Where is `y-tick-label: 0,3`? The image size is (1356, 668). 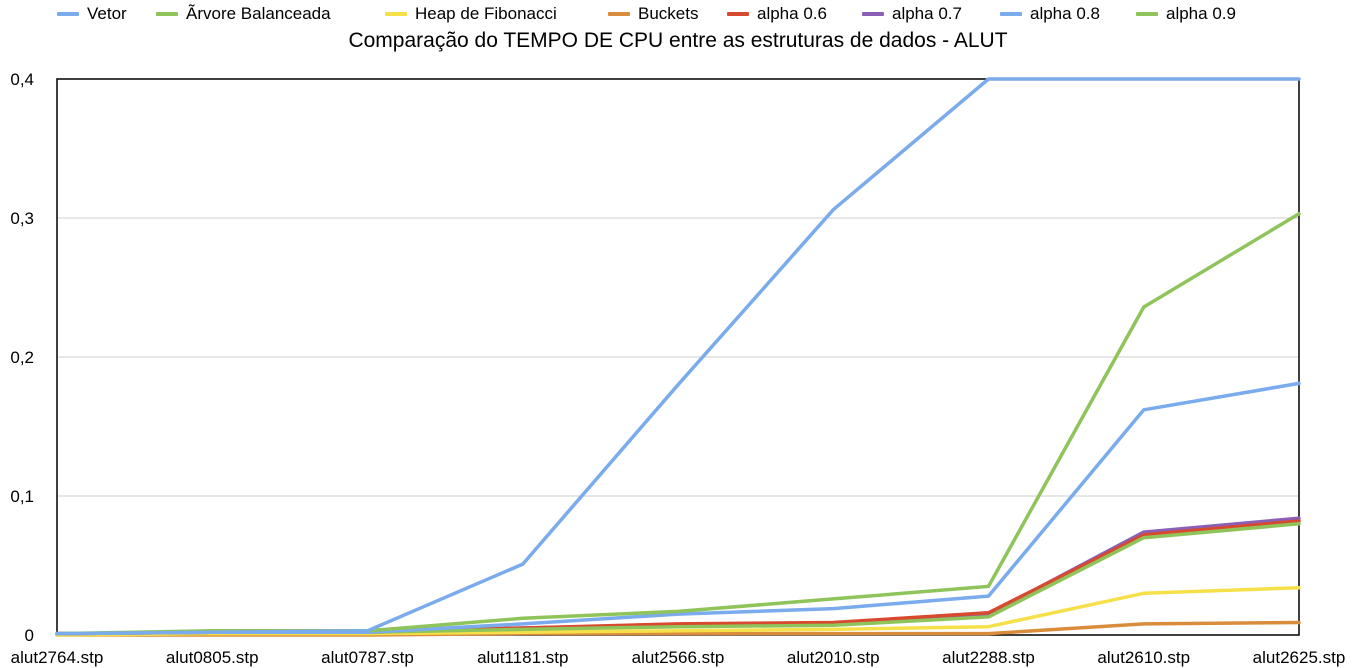
y-tick-label: 0,3 is located at coordinates (22, 218).